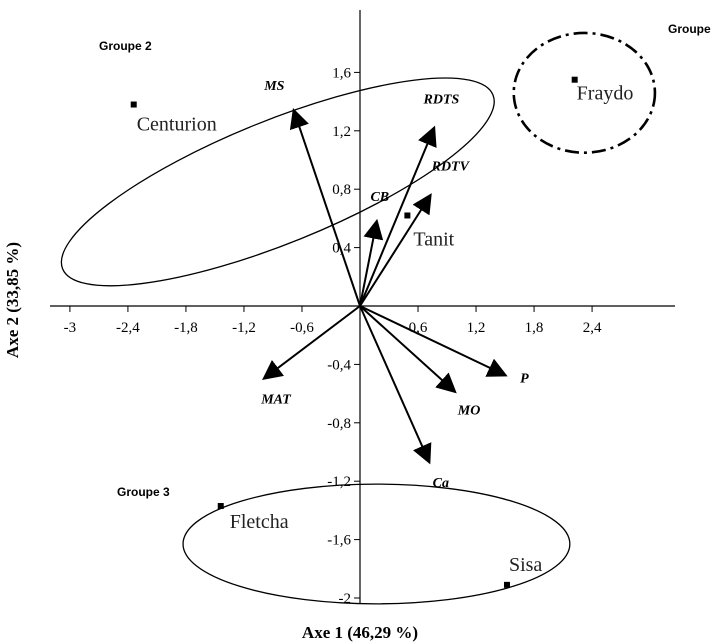 The height and width of the screenshot is (642, 713). Describe the element at coordinates (433, 239) in the screenshot. I see `point-label-tanit: Tanit` at that location.